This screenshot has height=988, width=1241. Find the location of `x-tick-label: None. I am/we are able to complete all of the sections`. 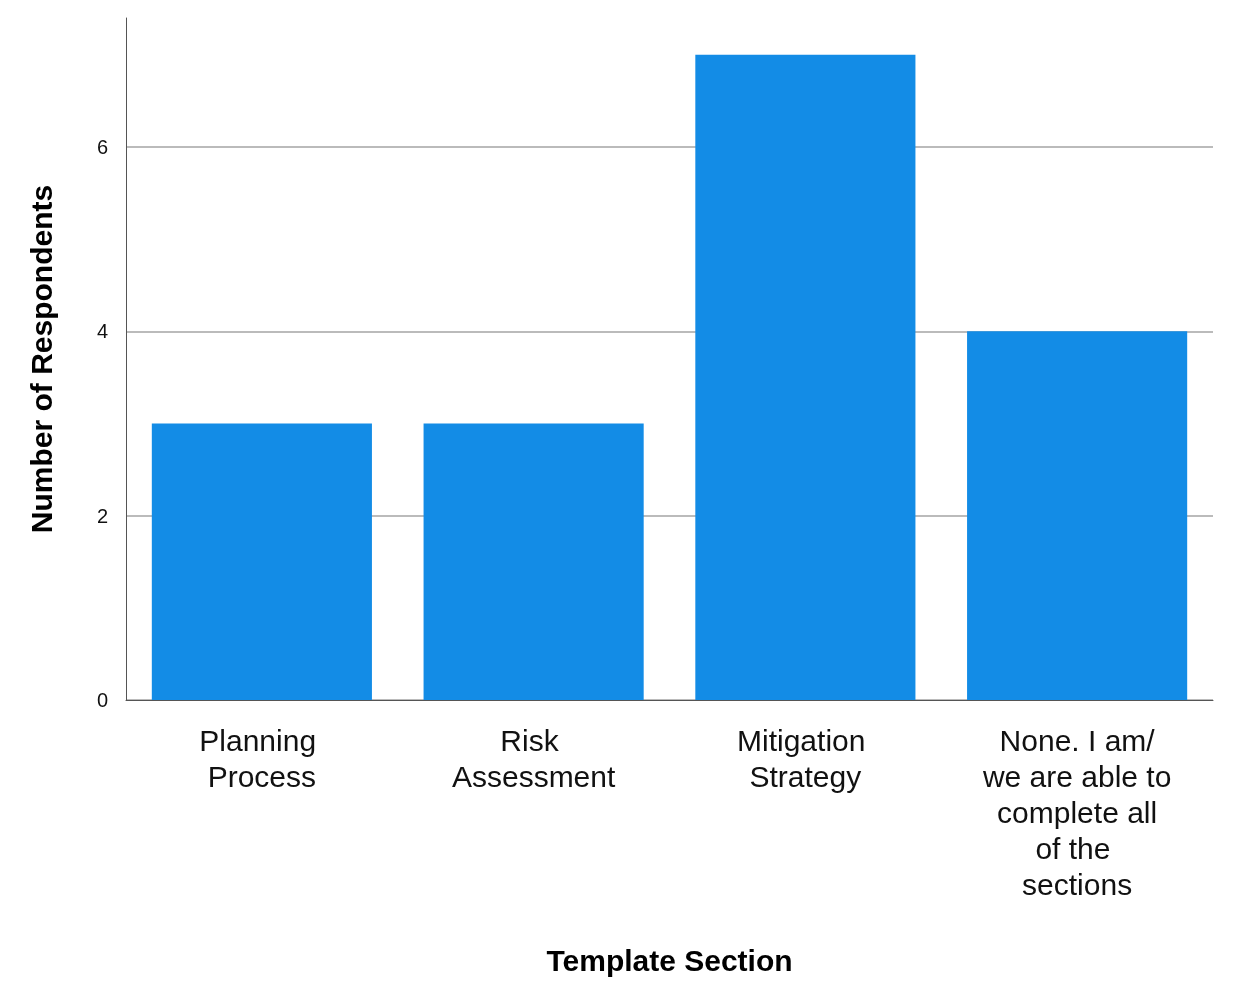

x-tick-label: None. I am/we are able to complete all of the sections is located at coordinates (1076, 812).